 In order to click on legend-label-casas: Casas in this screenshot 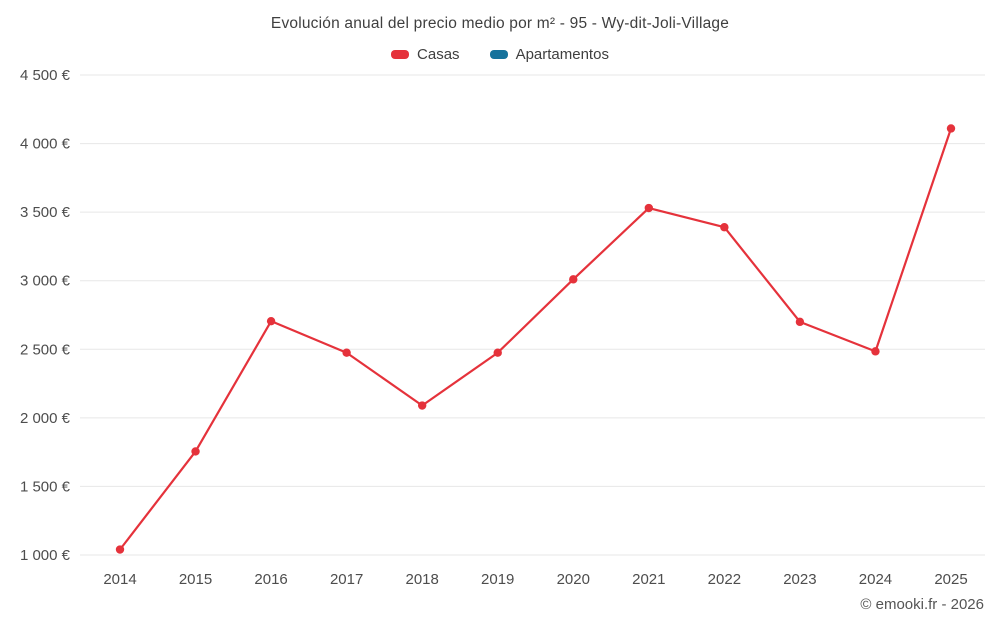, I will do `click(438, 54)`.